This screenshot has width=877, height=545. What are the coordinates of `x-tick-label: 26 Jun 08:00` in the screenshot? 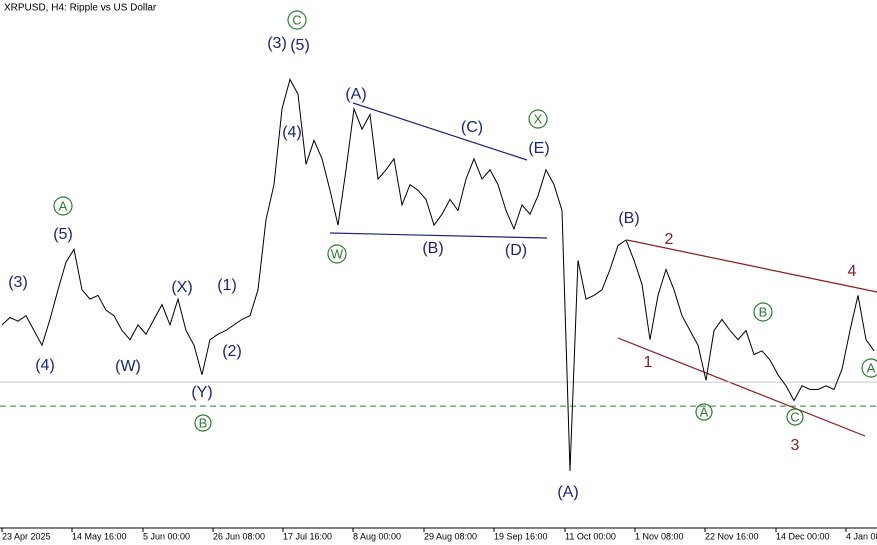 It's located at (239, 536).